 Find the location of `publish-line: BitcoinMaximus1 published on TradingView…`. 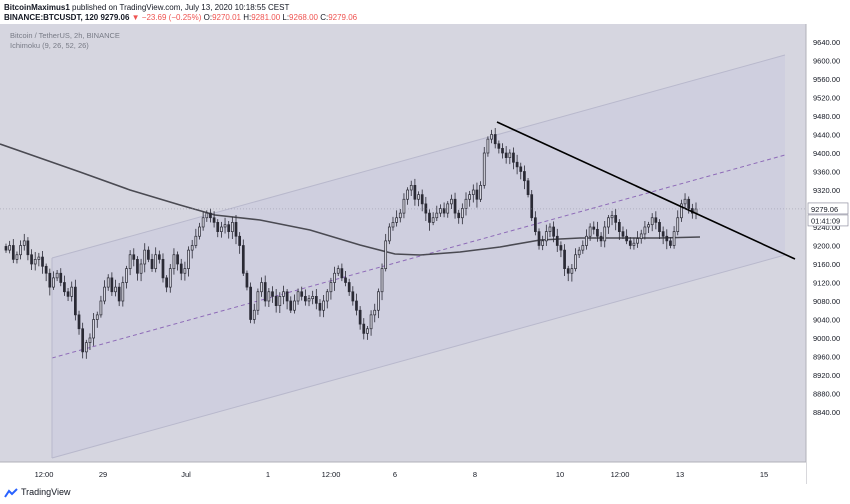

publish-line: BitcoinMaximus1 published on TradingView… is located at coordinates (146, 7).